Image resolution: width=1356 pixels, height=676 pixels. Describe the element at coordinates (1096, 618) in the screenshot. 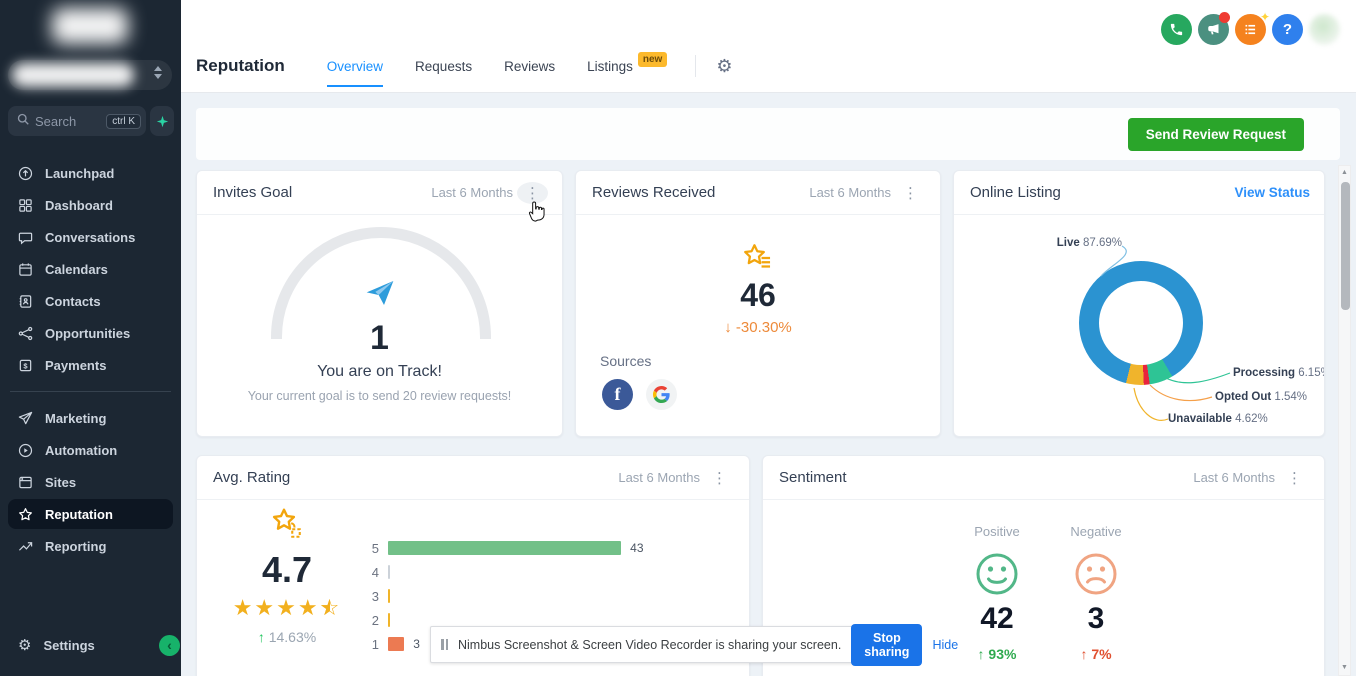

I see `negative-count-value: 3` at that location.